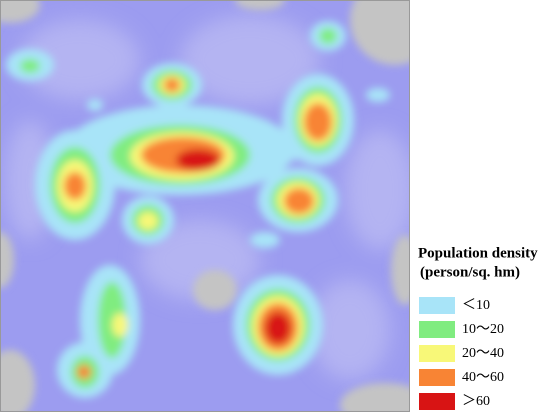 This screenshot has width=550, height=418. Describe the element at coordinates (476, 305) in the screenshot. I see `legend-label: ＜10` at that location.